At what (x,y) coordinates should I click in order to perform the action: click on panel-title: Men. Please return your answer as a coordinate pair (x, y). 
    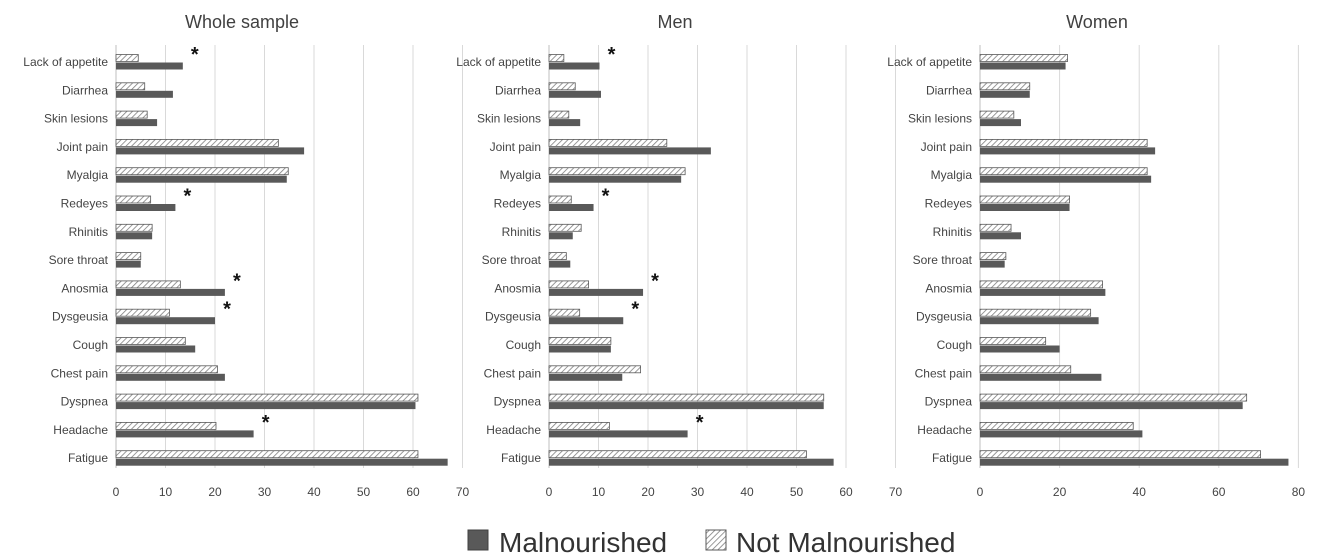
    Looking at the image, I should click on (674, 22).